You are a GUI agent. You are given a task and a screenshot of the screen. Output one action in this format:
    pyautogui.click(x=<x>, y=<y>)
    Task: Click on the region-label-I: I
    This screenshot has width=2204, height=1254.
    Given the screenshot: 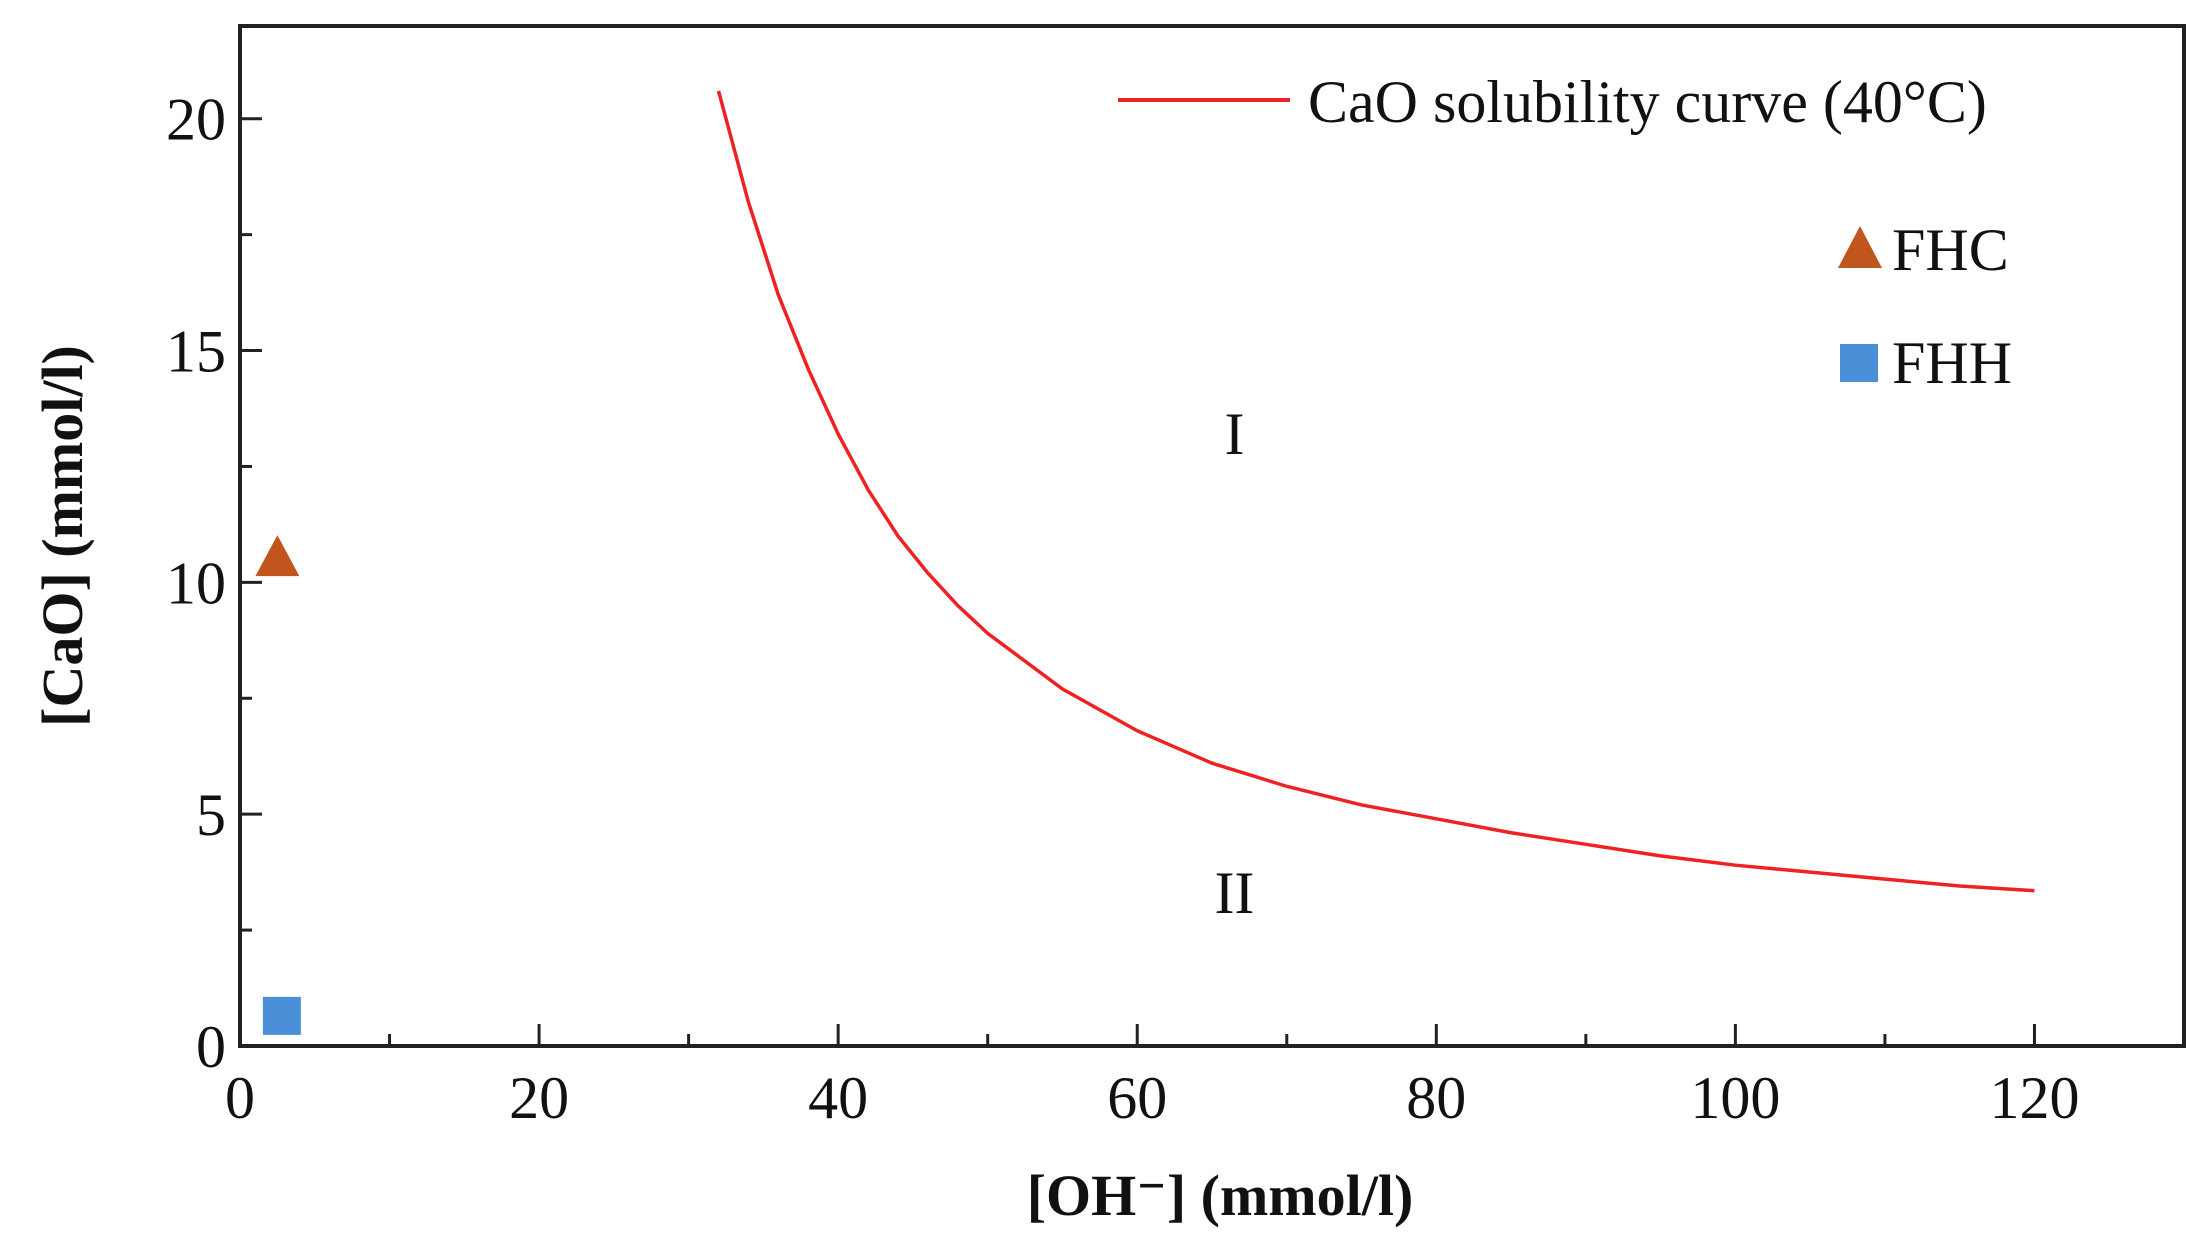 What is the action you would take?
    pyautogui.click(x=1234, y=434)
    